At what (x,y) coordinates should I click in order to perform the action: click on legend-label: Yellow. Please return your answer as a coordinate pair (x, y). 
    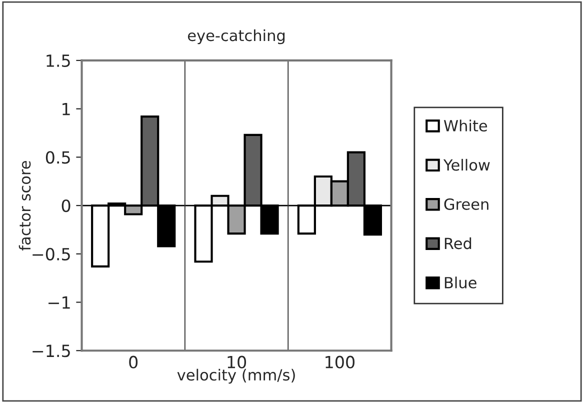
    Looking at the image, I should click on (466, 164).